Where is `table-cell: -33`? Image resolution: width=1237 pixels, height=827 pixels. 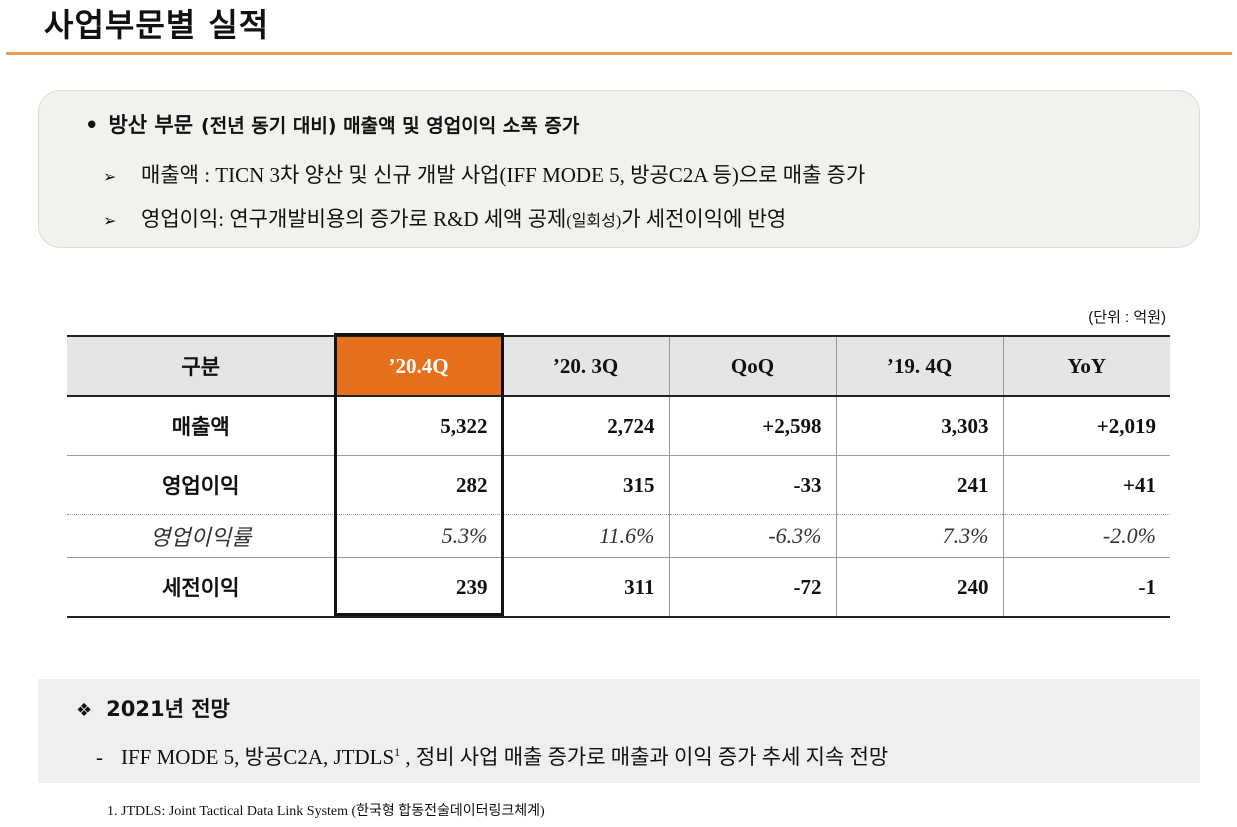
table-cell: -33 is located at coordinates (752, 485).